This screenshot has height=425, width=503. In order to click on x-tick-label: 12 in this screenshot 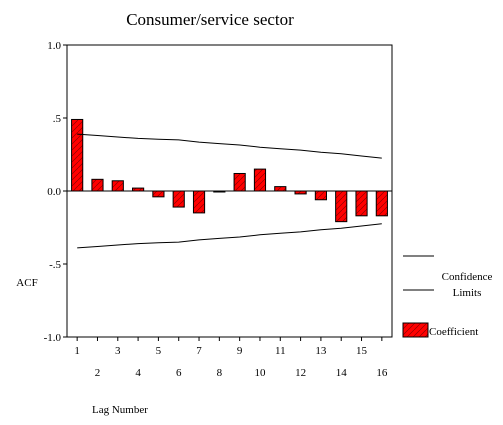, I will do `click(300, 373)`.